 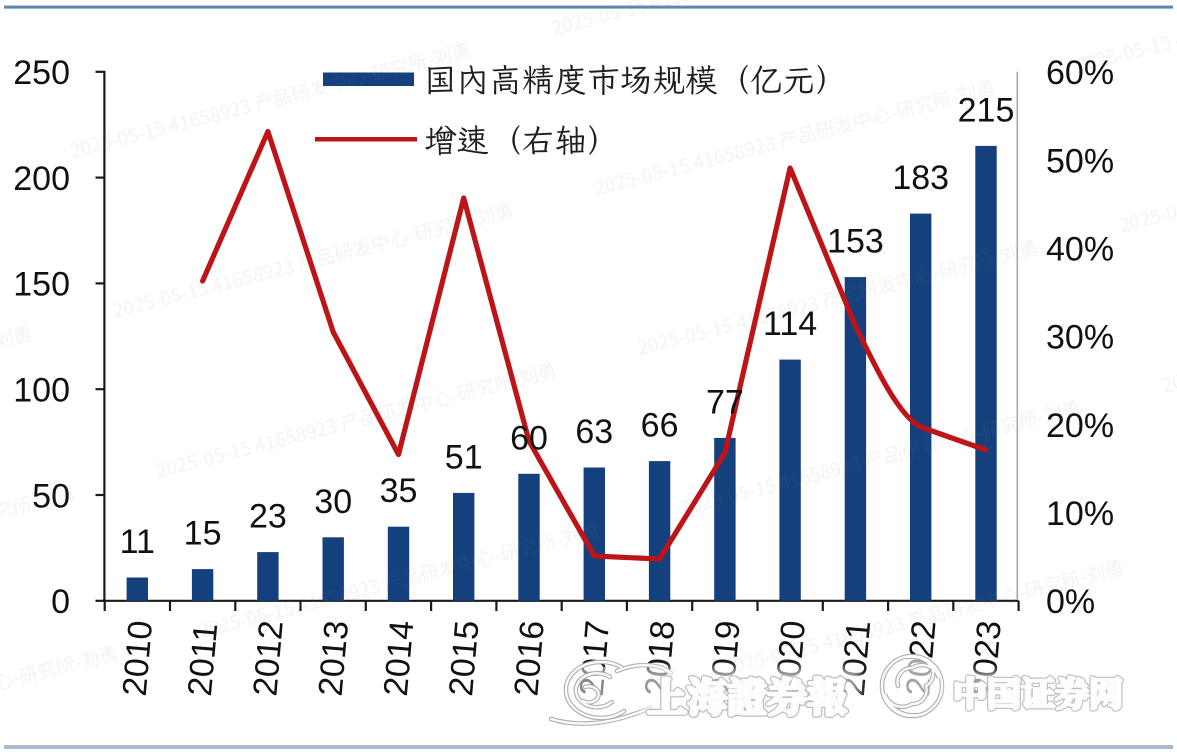 I want to click on svg-text: 183, so click(x=920, y=178).